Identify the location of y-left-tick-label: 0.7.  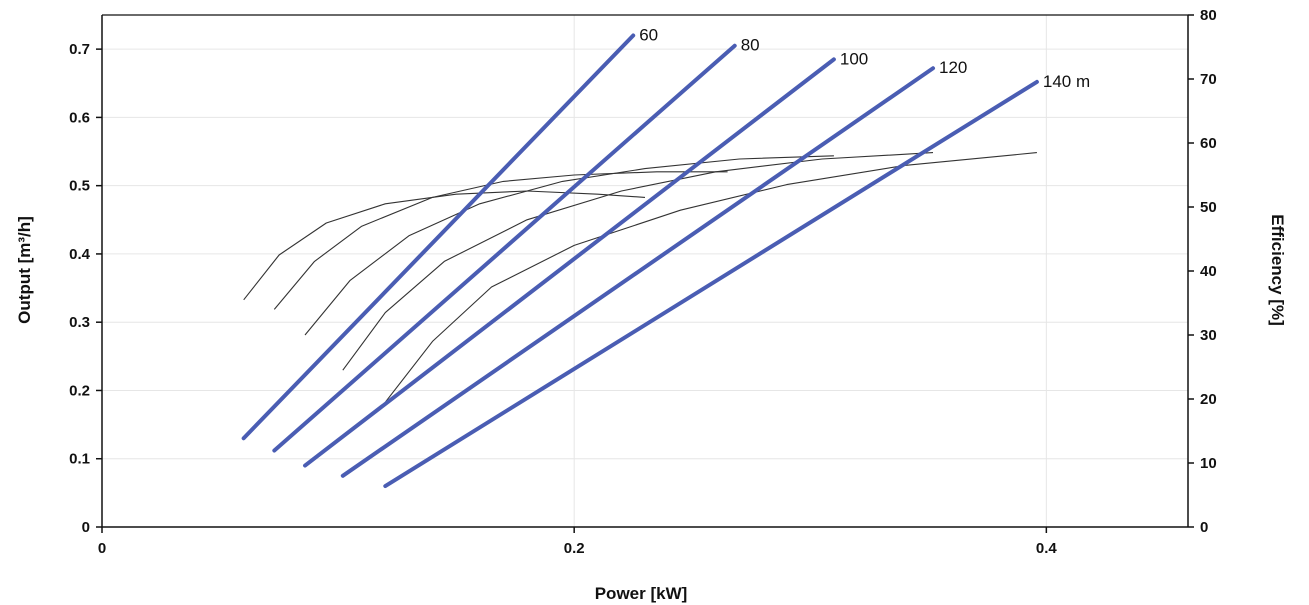
(79, 49).